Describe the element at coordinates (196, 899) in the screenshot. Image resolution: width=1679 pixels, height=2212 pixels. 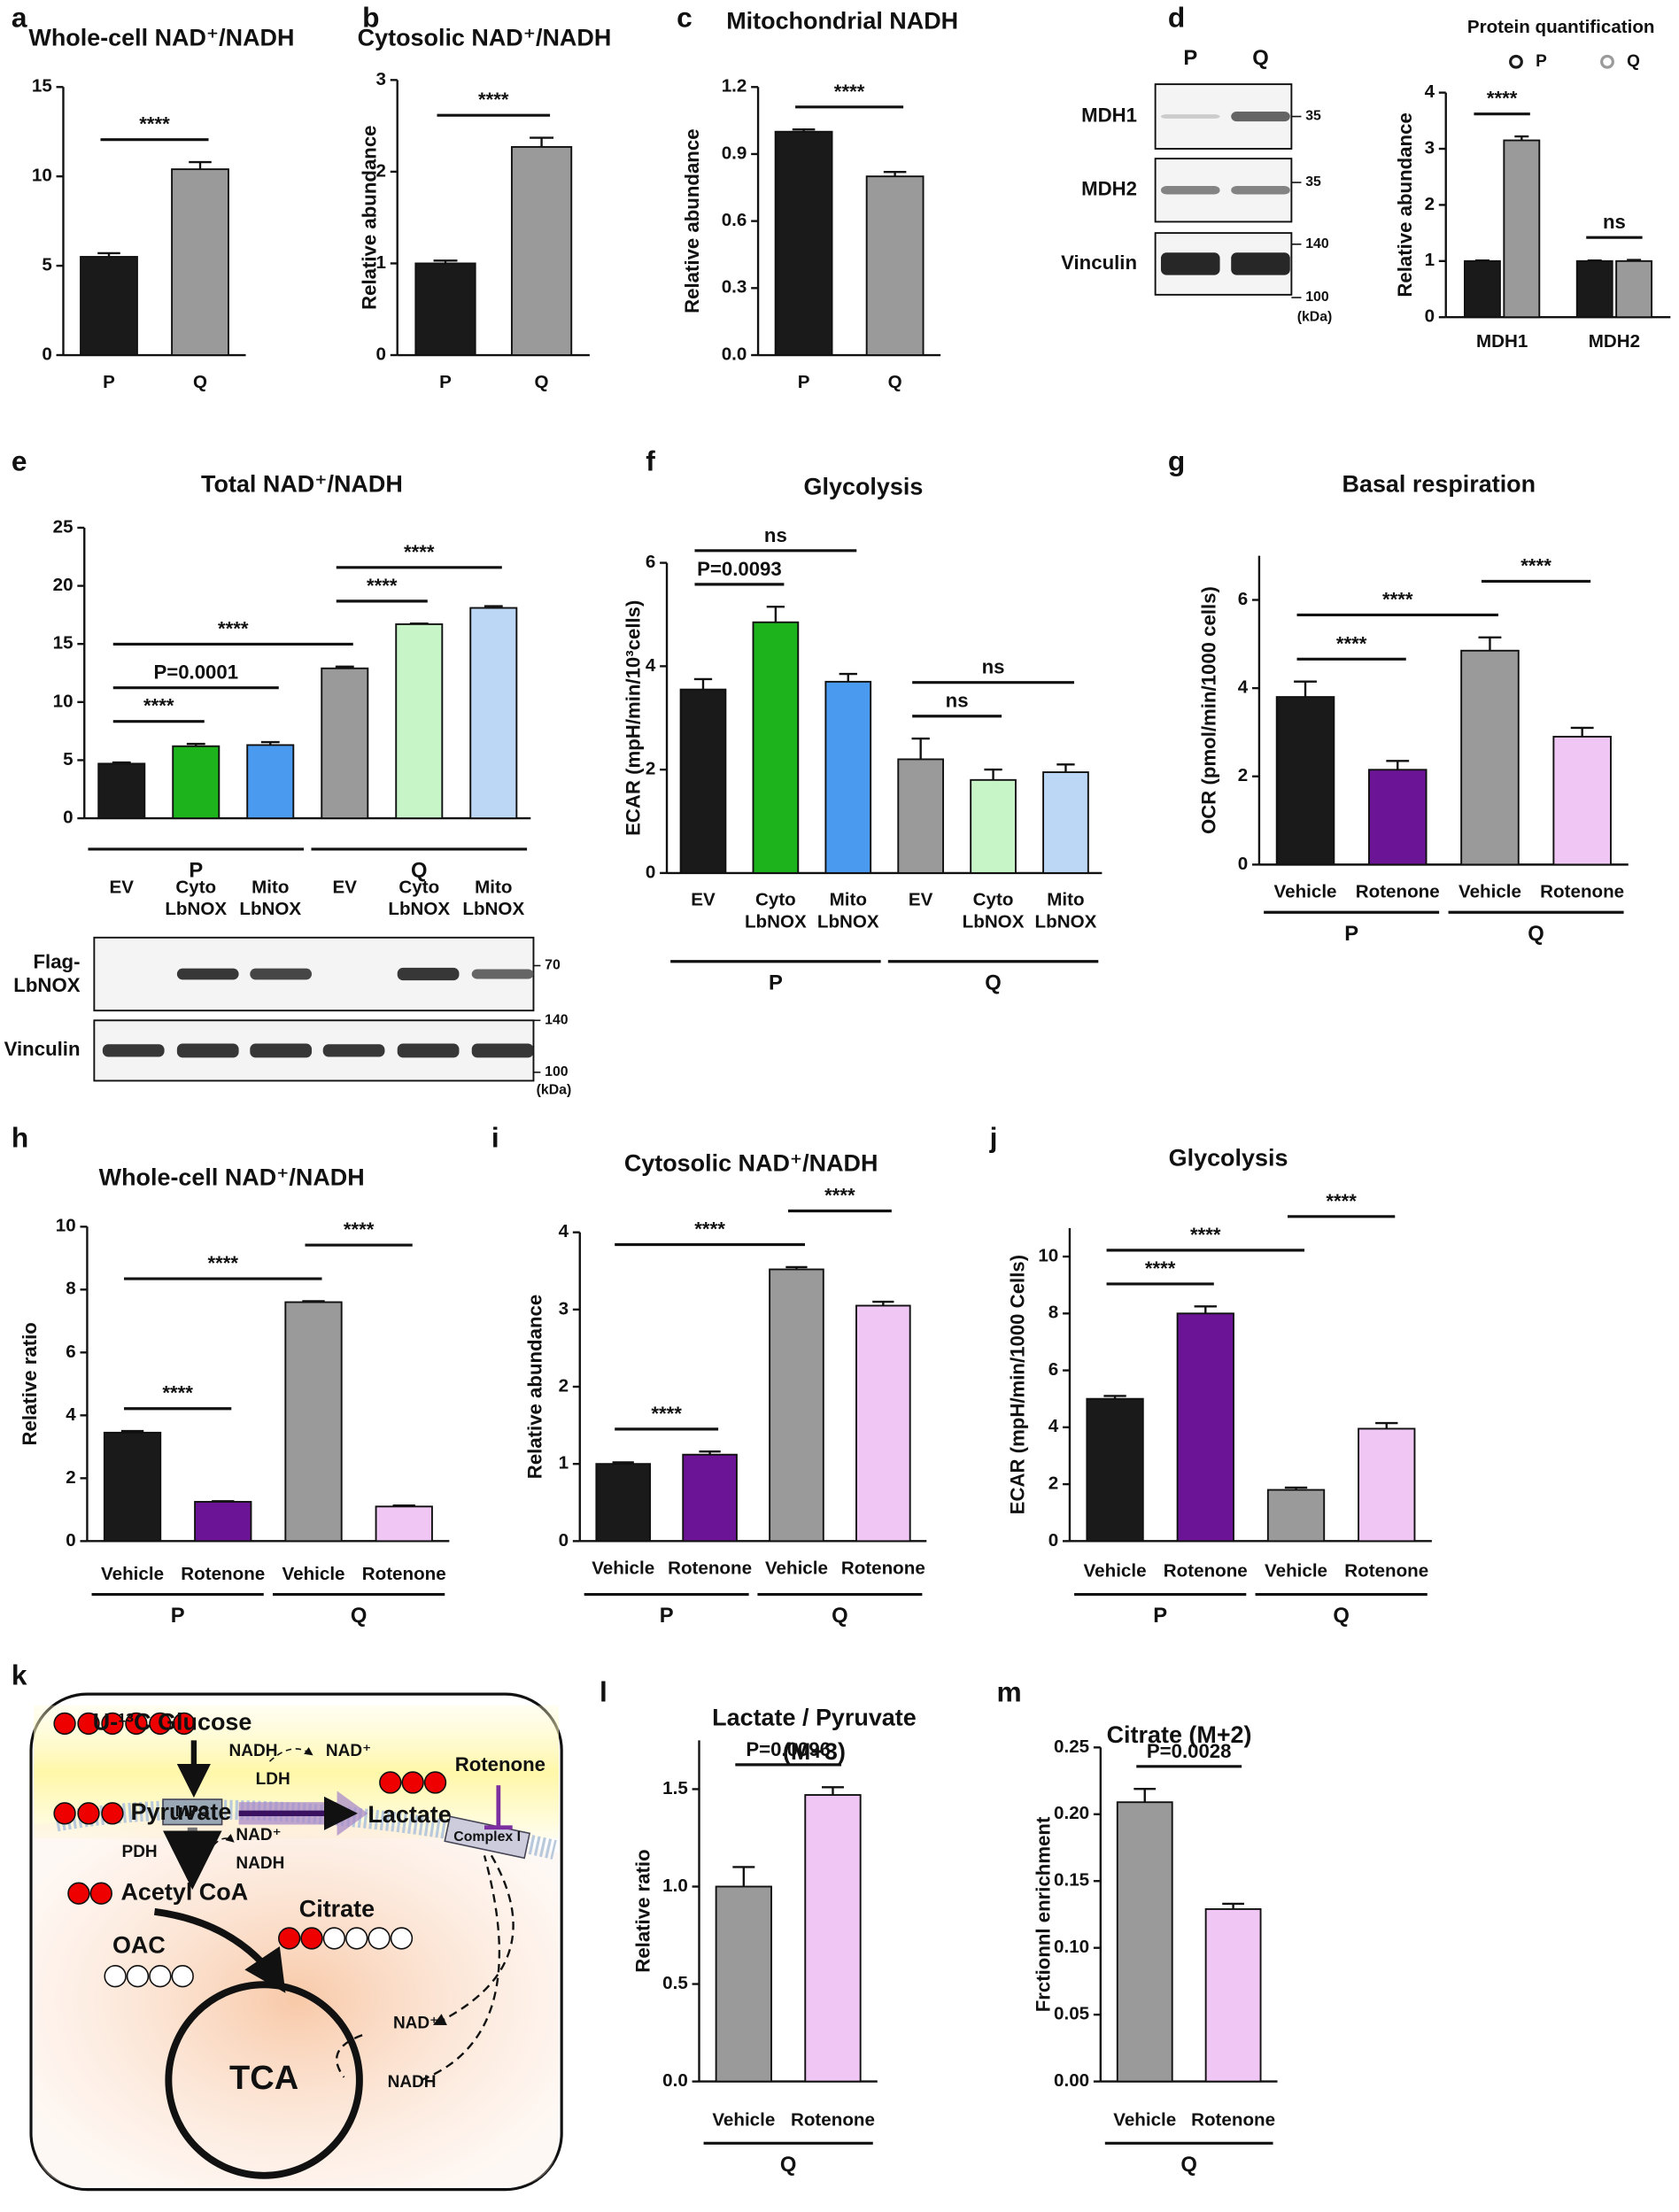
I see `x-tick-label: Cyto LbNOX` at that location.